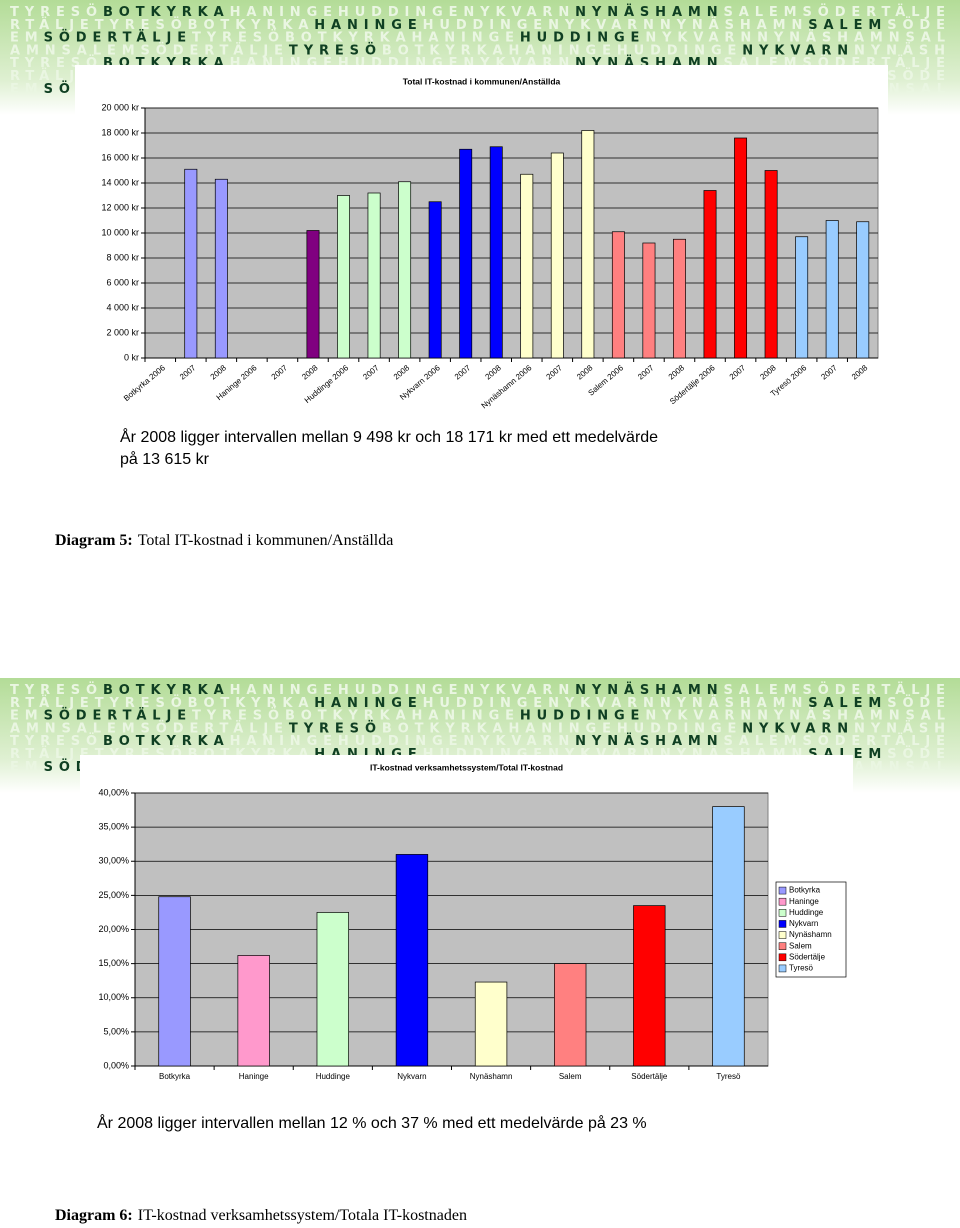  I want to click on y-tick-label: 0,00%, so click(116, 1065).